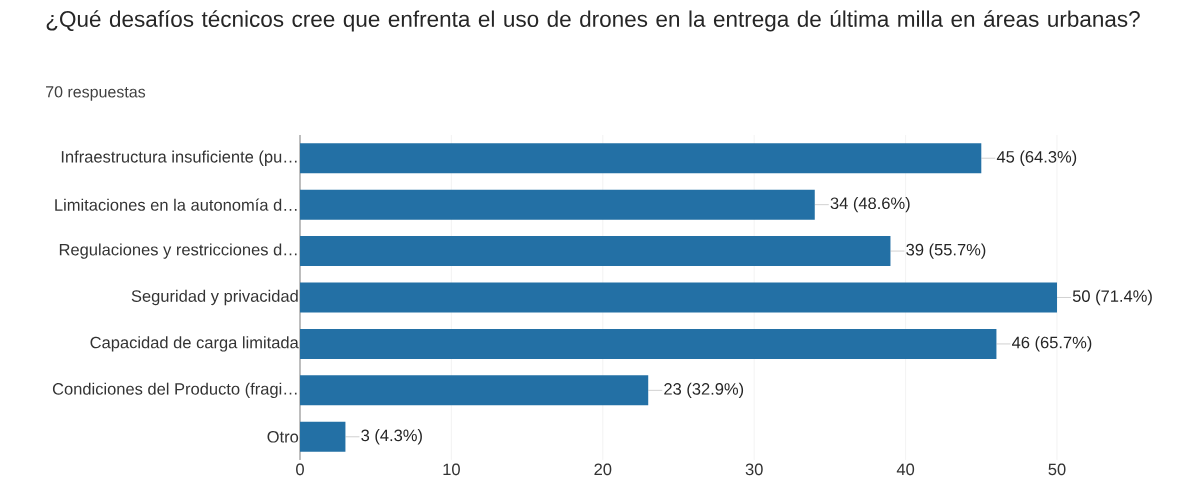  I want to click on data-label: 23 (32.9%), so click(704, 390).